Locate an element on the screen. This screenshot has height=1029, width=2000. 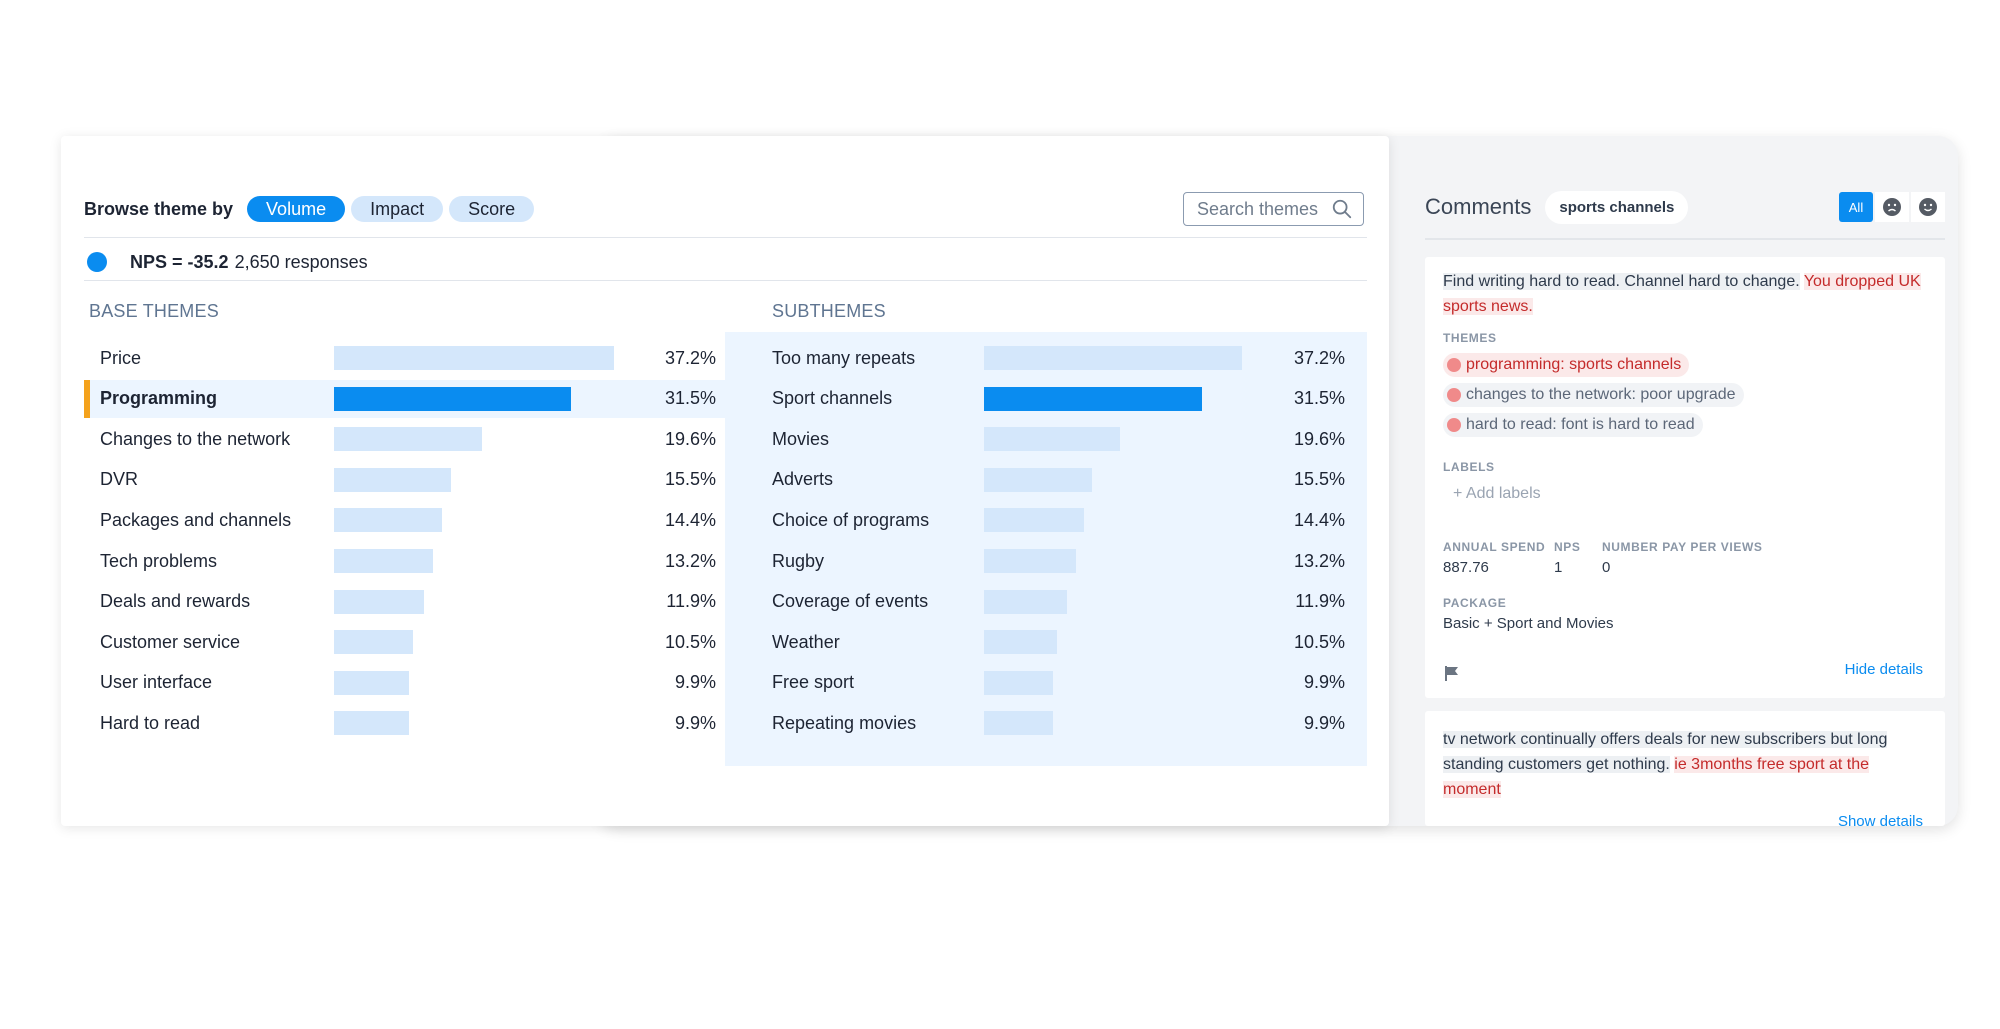
theme-row: Free sport 9.9% is located at coordinates (1046, 683).